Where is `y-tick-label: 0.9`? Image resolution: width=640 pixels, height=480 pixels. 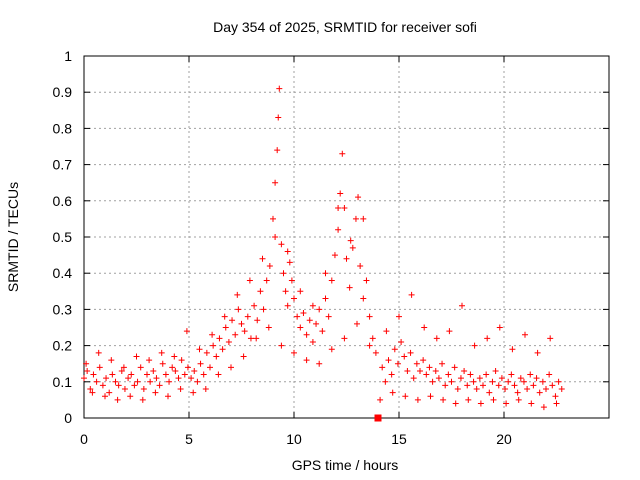 y-tick-label: 0.9 is located at coordinates (63, 92).